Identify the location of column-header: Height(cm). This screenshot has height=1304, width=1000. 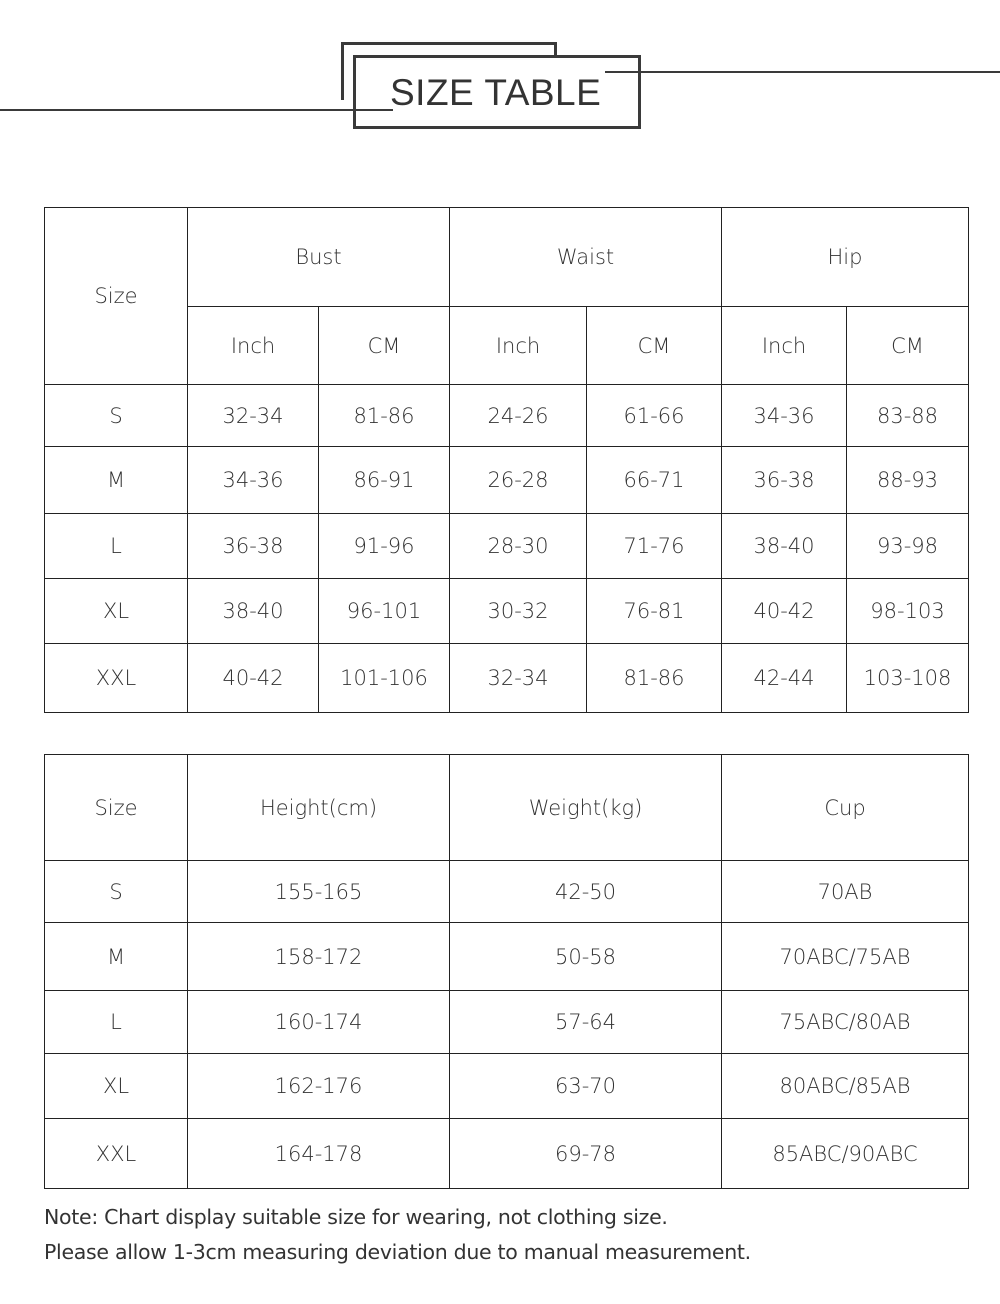
(318, 807).